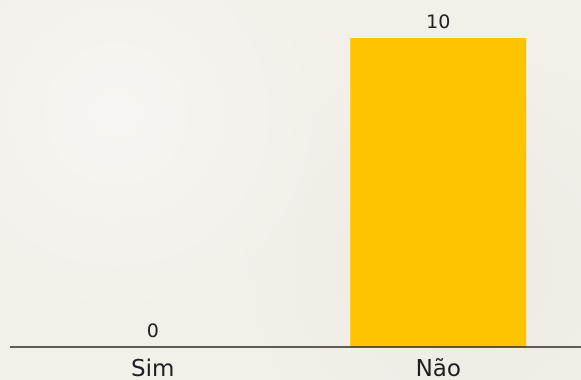 Image resolution: width=581 pixels, height=380 pixels. I want to click on x-tick-label-não: Não, so click(438, 368).